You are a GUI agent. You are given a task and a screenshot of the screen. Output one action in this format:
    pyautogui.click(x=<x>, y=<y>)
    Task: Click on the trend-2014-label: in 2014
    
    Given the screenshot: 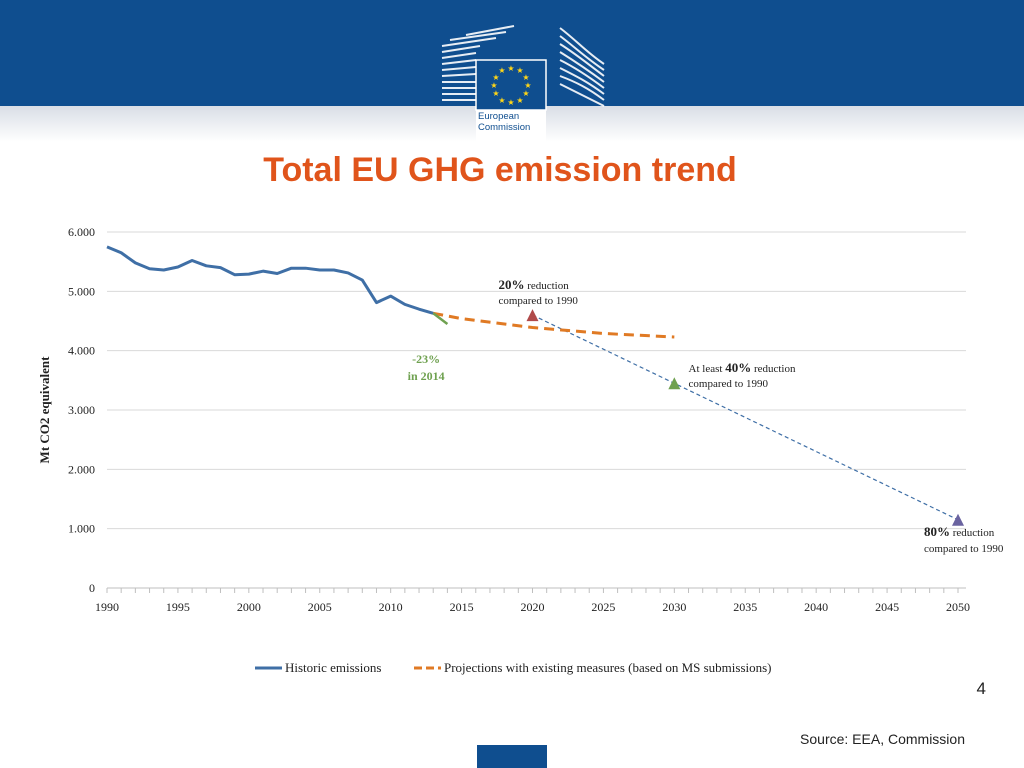 What is the action you would take?
    pyautogui.click(x=426, y=376)
    